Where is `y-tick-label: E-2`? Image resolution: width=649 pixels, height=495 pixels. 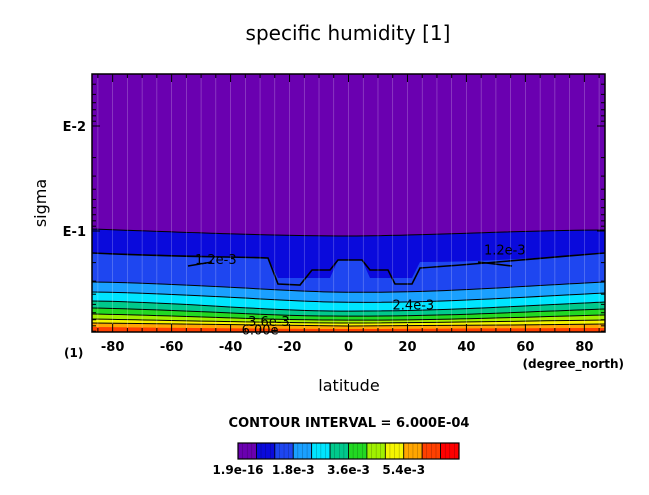 y-tick-label: E-2 is located at coordinates (74, 127).